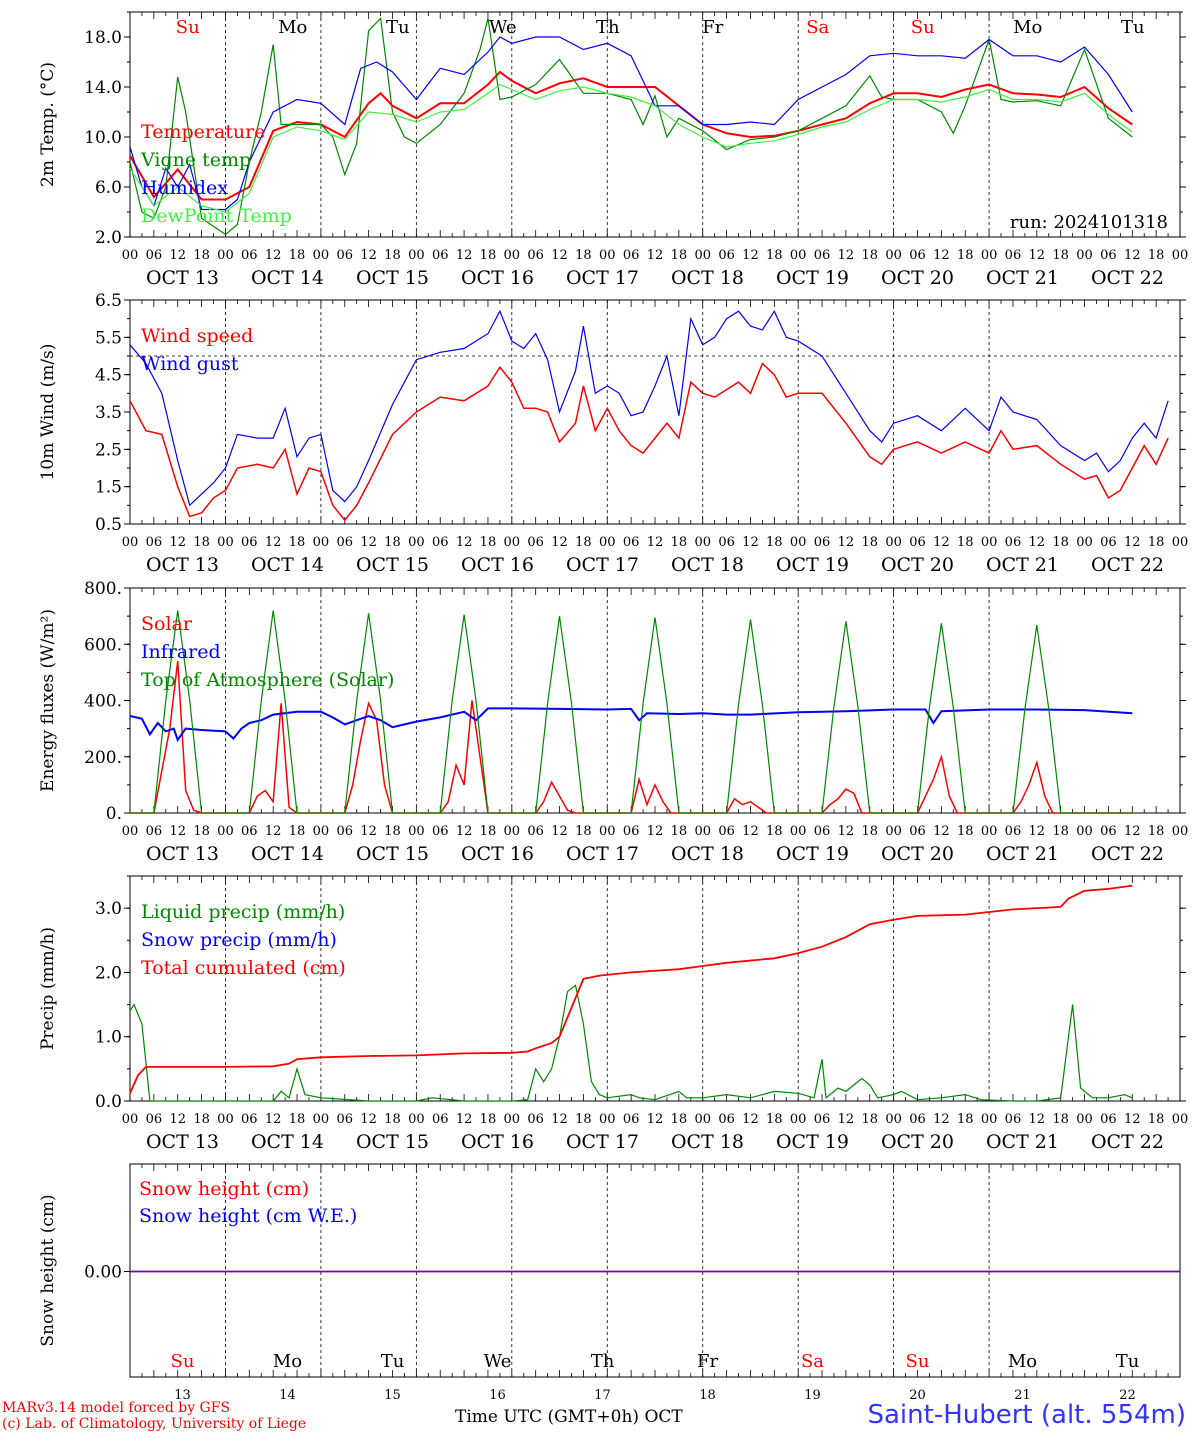 The image size is (1194, 1440). What do you see at coordinates (602, 1142) in the screenshot?
I see `date-label: OCT 17` at bounding box center [602, 1142].